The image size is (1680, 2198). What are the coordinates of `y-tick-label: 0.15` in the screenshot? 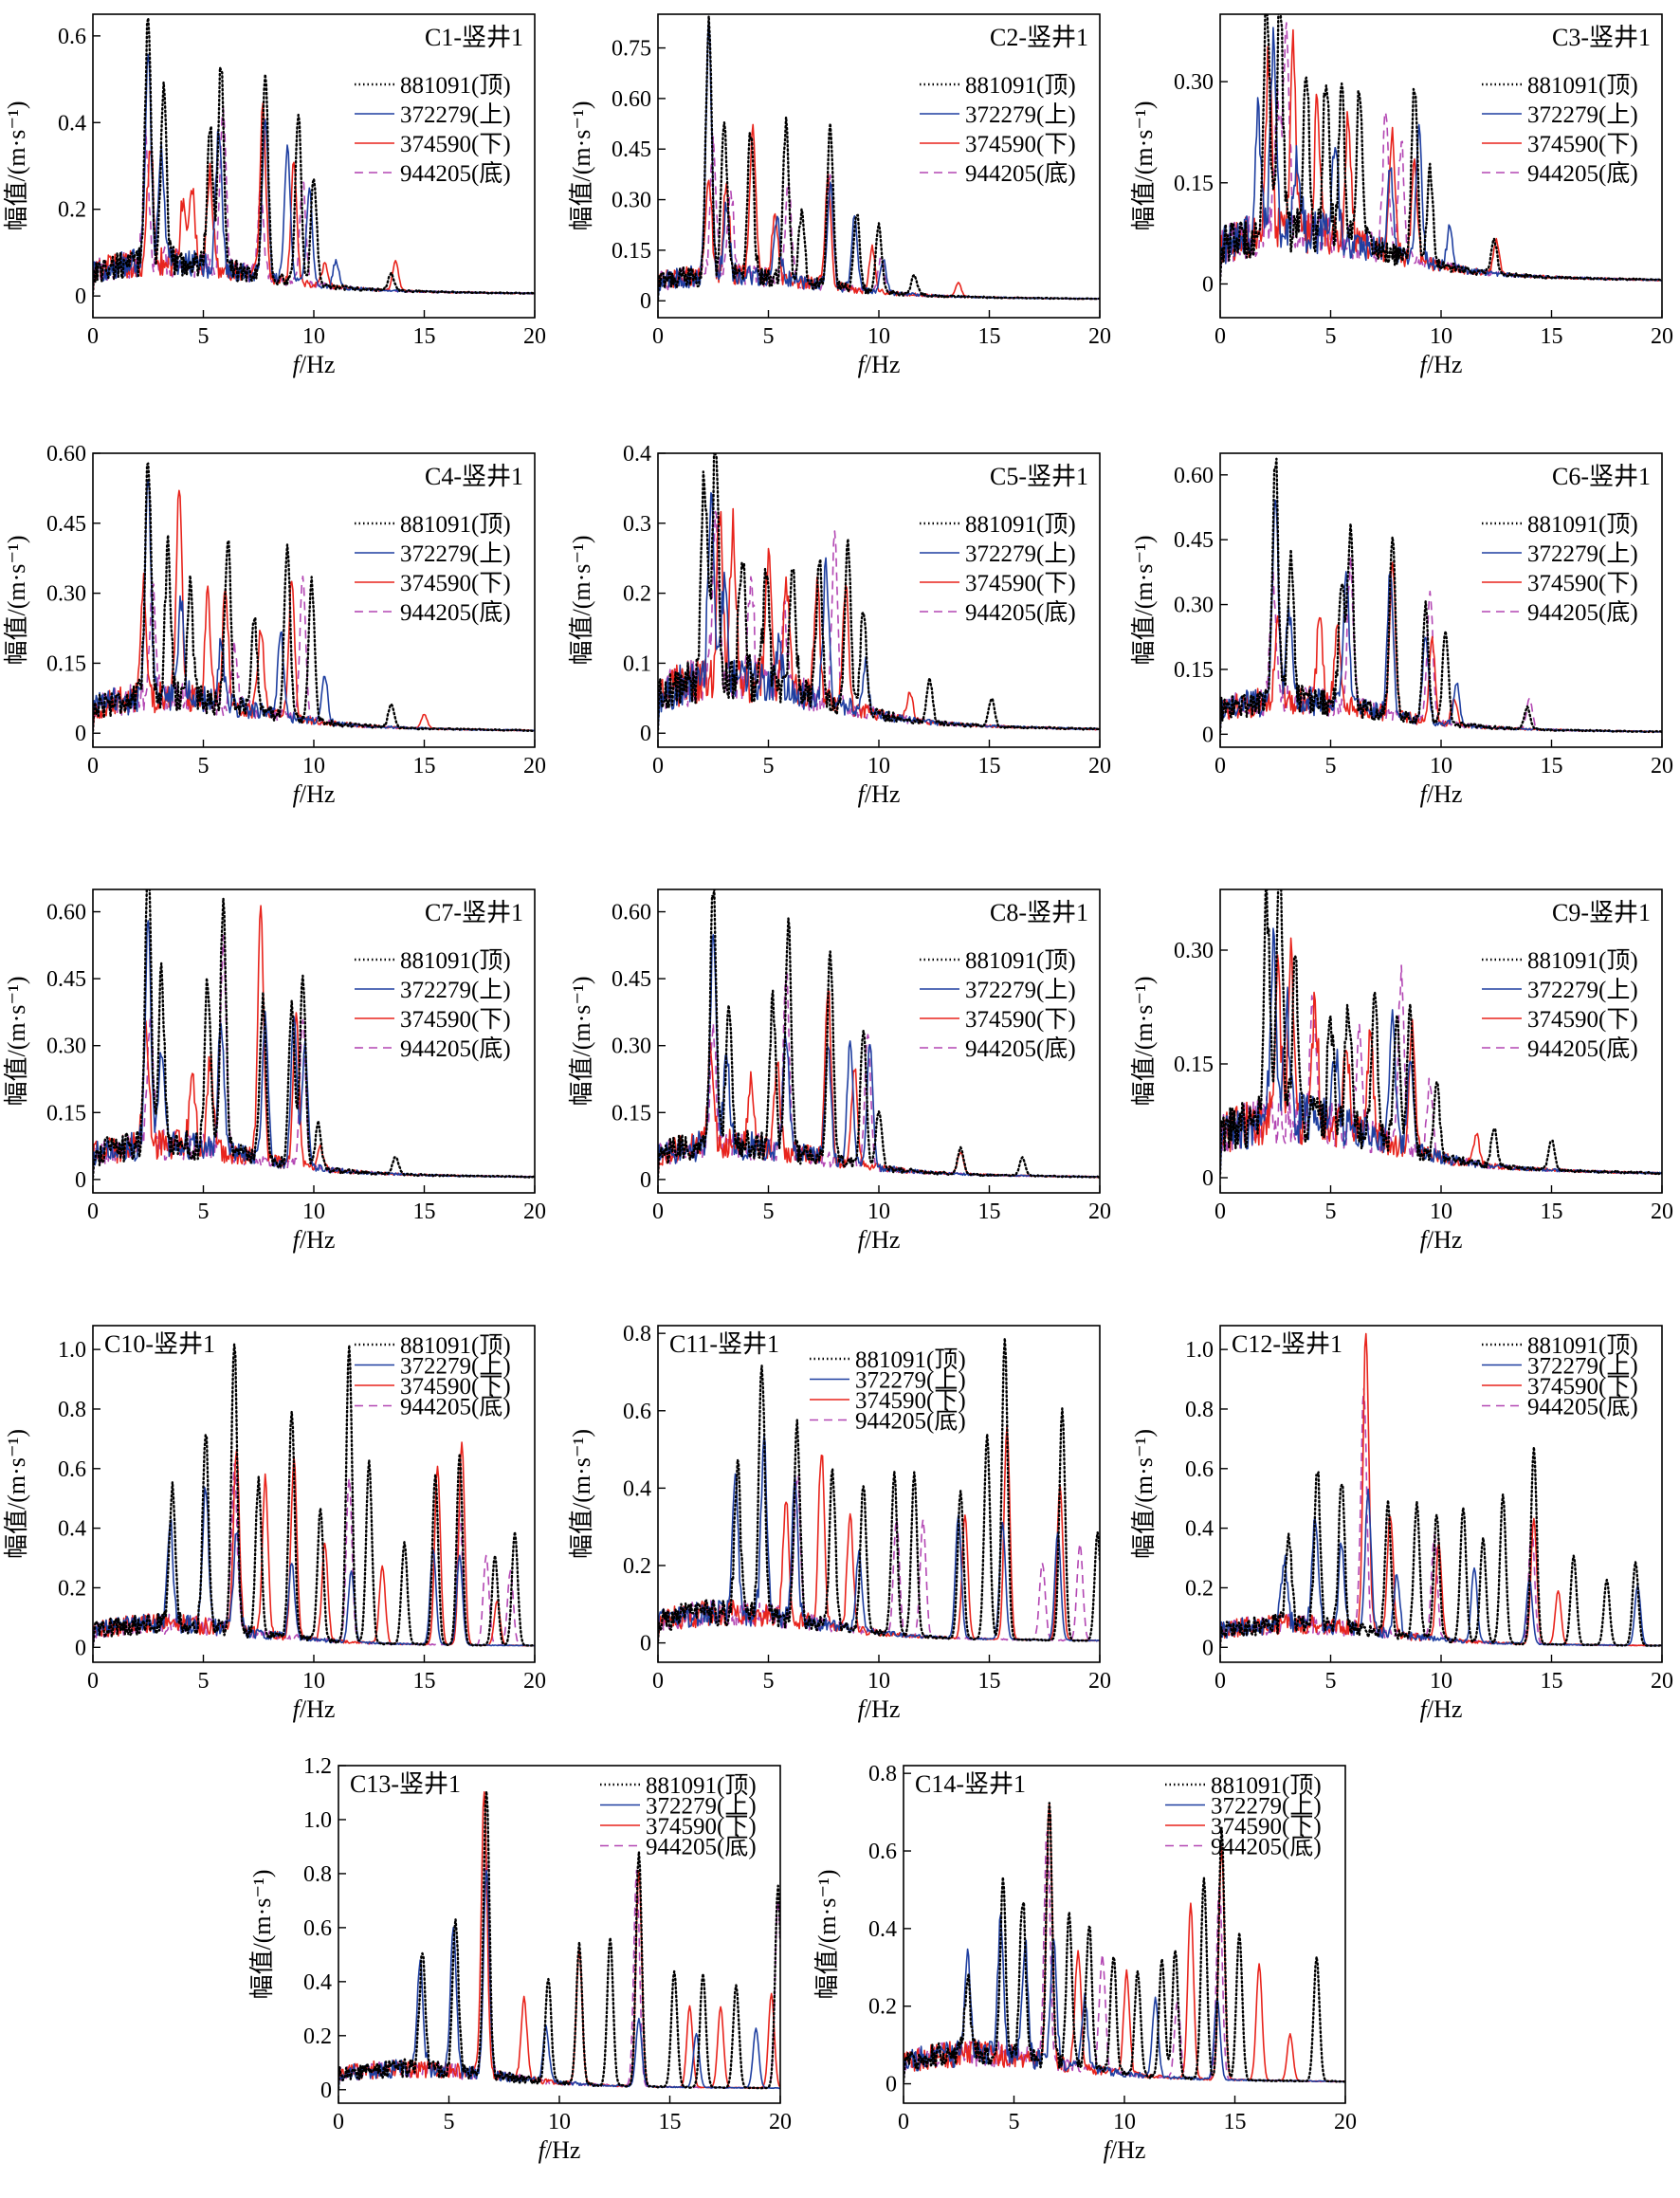 It's located at (1194, 184).